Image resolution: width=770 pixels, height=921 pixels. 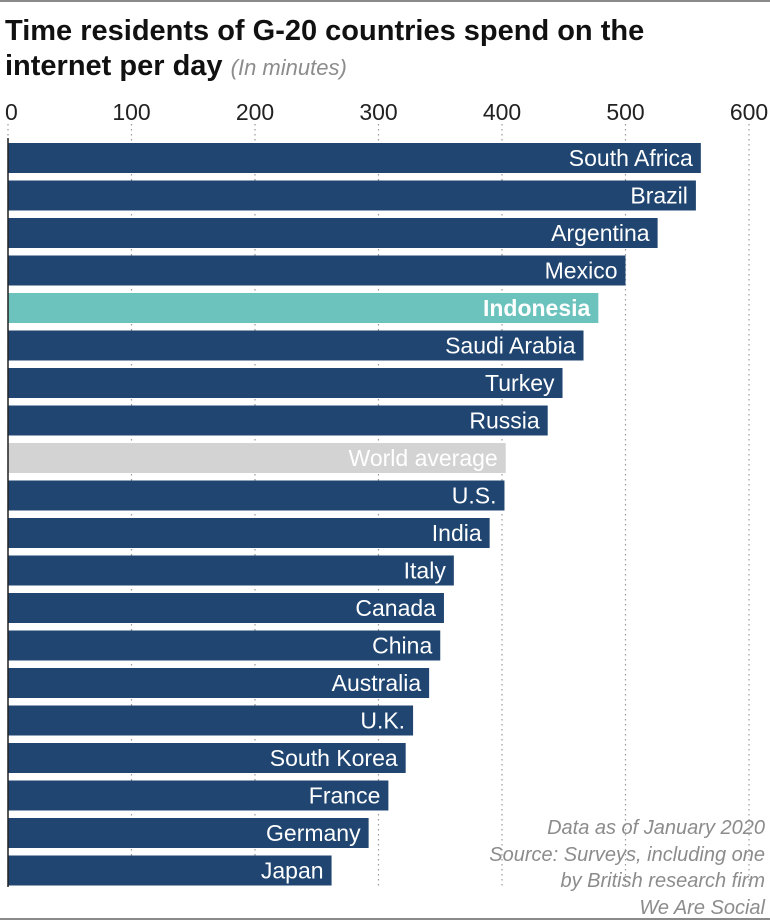 I want to click on bar-south-africa, so click(x=354, y=158).